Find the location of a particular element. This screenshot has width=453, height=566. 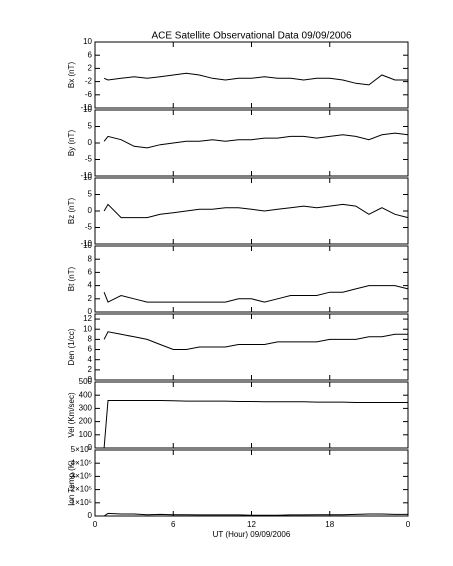

x-tick-label: 12 is located at coordinates (251, 524).